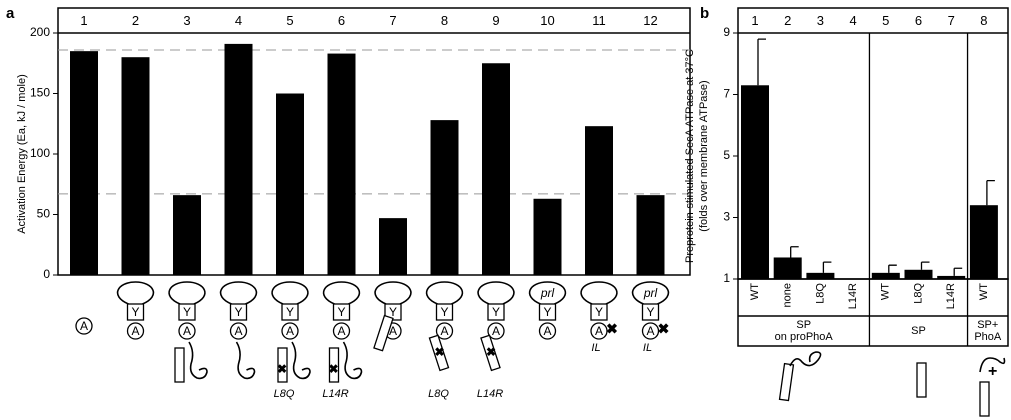 Image resolution: width=1011 pixels, height=420 pixels. What do you see at coordinates (704, 155) in the screenshot?
I see `y-axis-label: (folds over membrane ATPase)` at bounding box center [704, 155].